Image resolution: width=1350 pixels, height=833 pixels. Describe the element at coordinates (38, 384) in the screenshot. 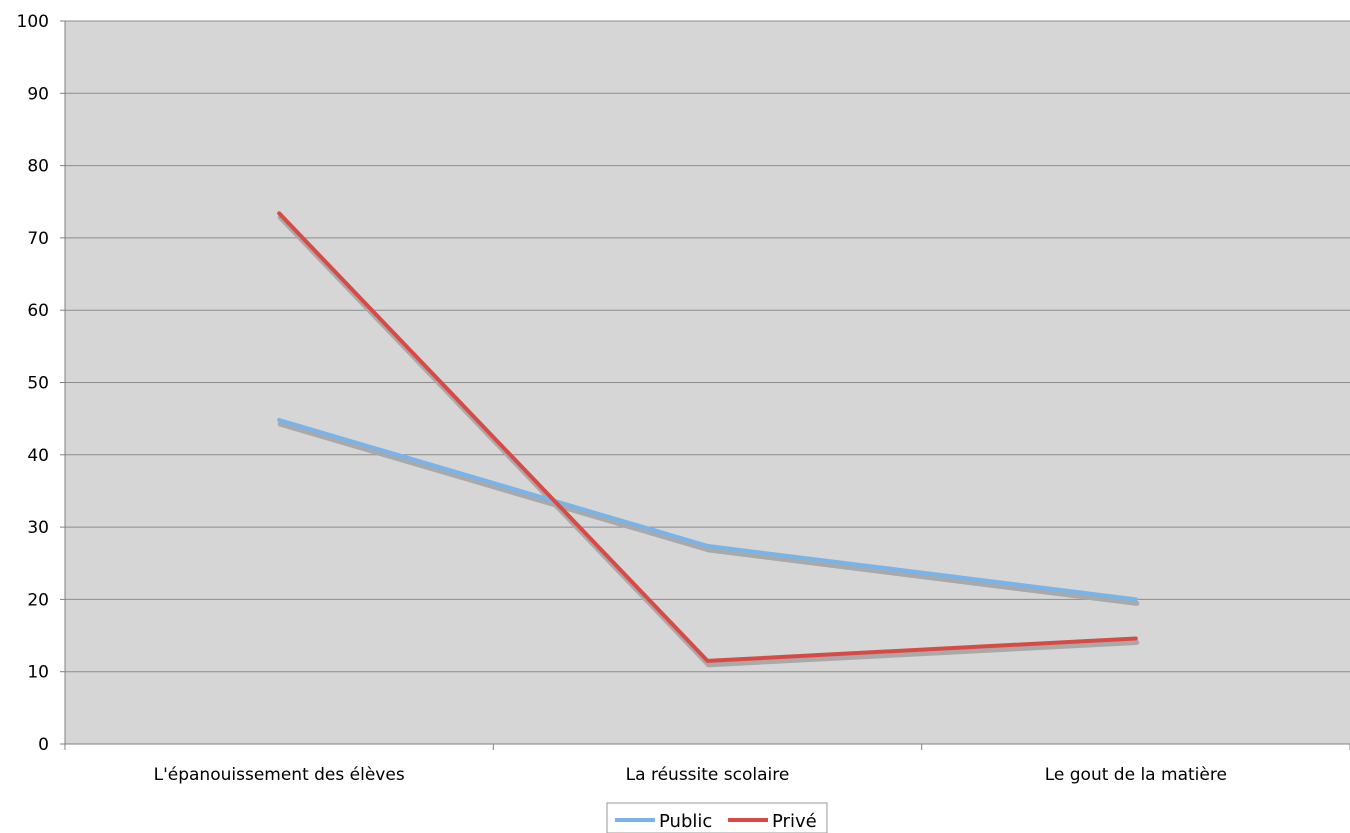

I see `y-tick-label: 50` at that location.